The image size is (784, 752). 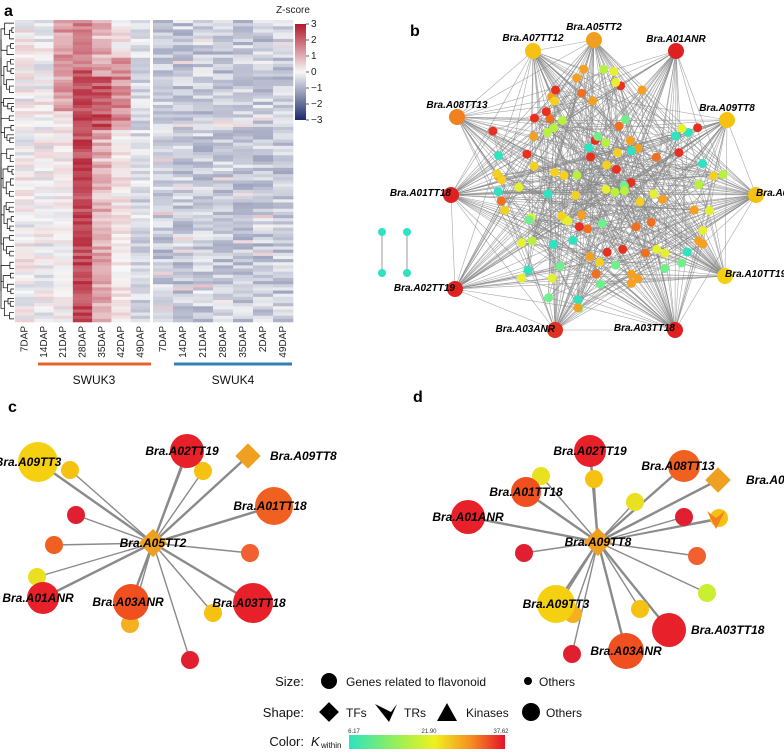 What do you see at coordinates (153, 543) in the screenshot?
I see `gene-label: Bra.A05TT2` at bounding box center [153, 543].